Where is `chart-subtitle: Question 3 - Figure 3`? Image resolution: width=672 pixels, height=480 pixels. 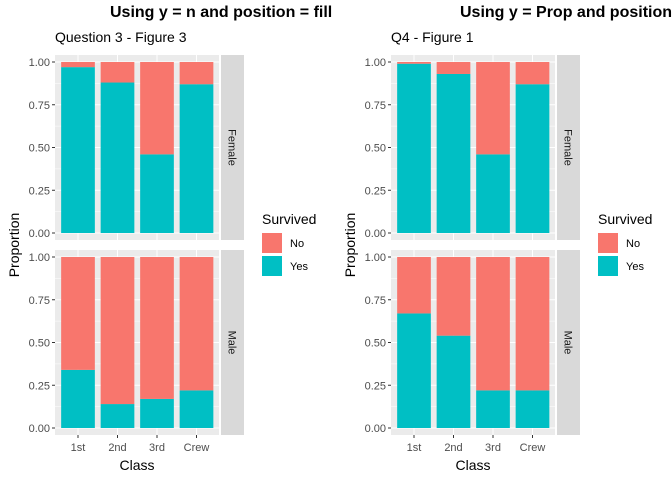 chart-subtitle: Question 3 - Figure 3 is located at coordinates (121, 37).